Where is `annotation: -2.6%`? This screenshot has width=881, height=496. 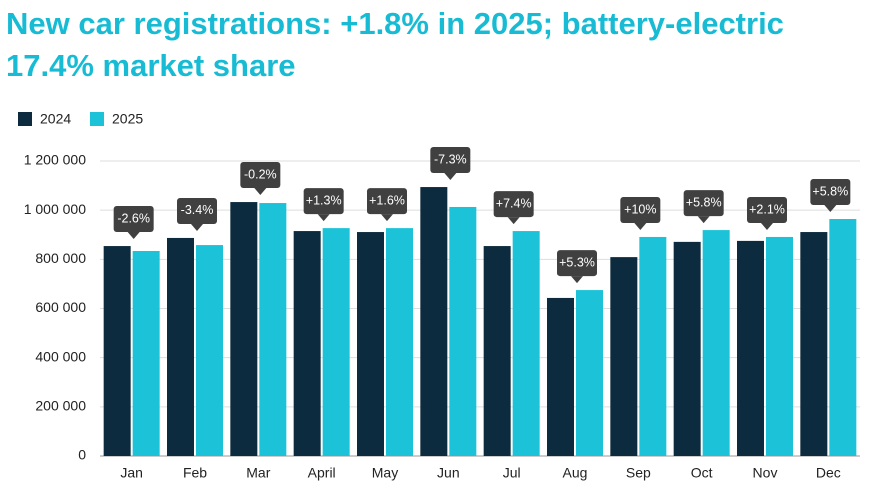
annotation: -2.6% is located at coordinates (133, 218).